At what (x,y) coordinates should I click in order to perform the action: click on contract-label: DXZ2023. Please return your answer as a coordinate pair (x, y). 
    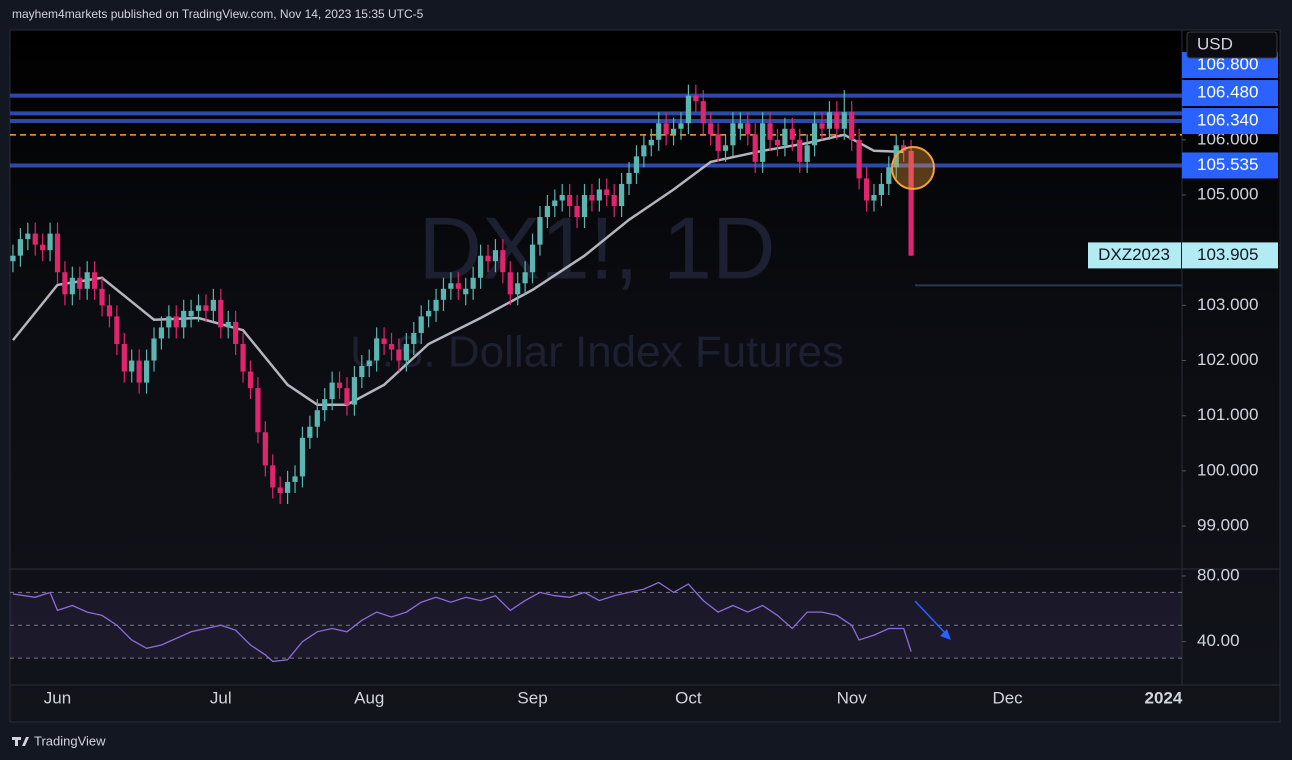
    Looking at the image, I should click on (1134, 254).